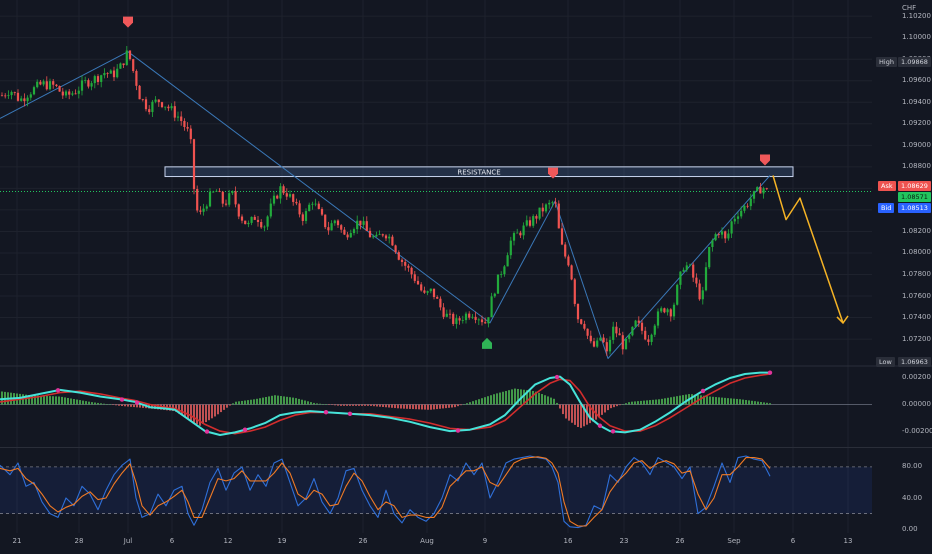 The width and height of the screenshot is (932, 554). Describe the element at coordinates (916, 377) in the screenshot. I see `macd-y-tick: 0.00200` at that location.